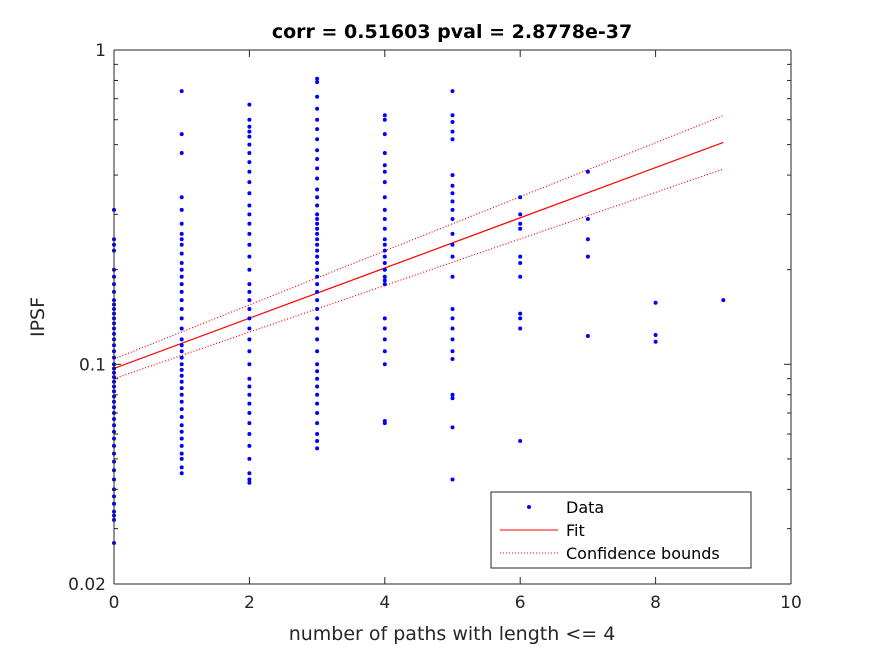 This screenshot has width=875, height=656. What do you see at coordinates (520, 603) in the screenshot?
I see `x-tick-label: 6` at bounding box center [520, 603].